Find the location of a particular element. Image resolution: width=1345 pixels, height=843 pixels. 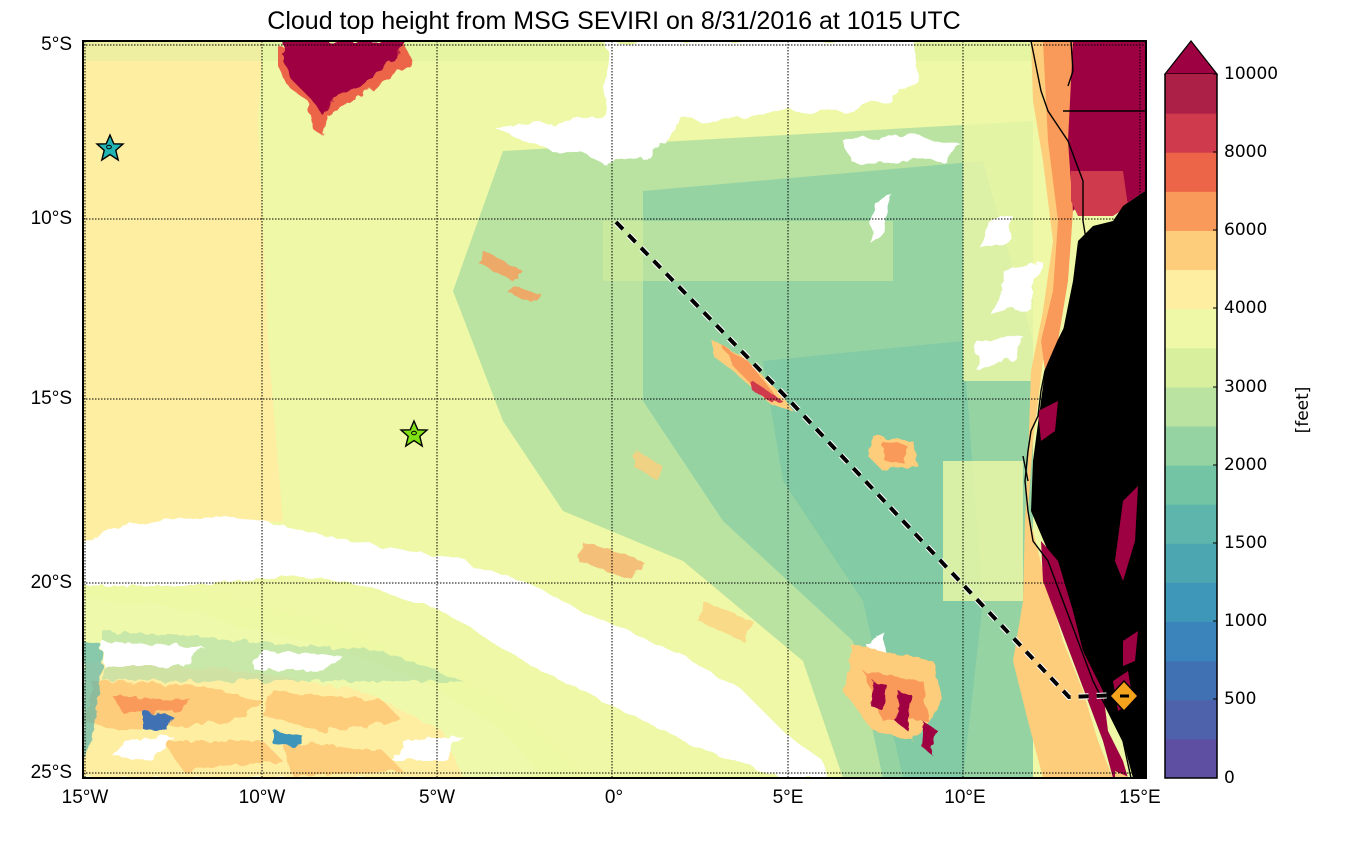

x-tick-5w: 5°W is located at coordinates (437, 797).